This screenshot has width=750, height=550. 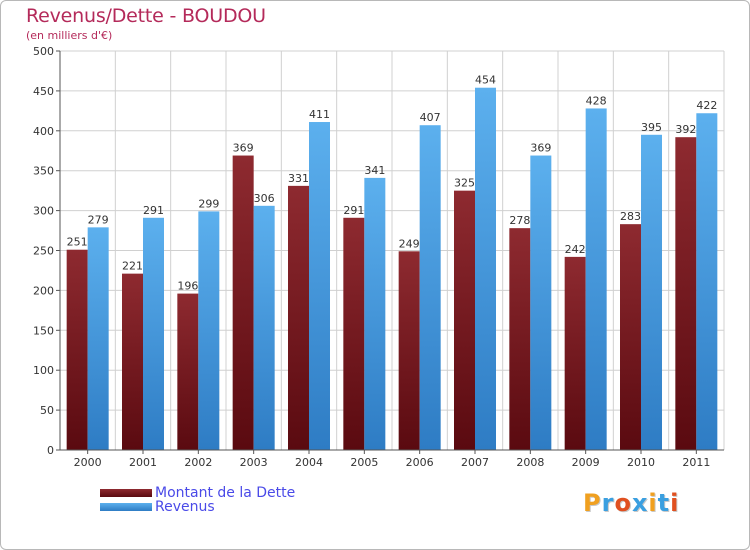 What do you see at coordinates (540, 148) in the screenshot?
I see `data-label-revenus: 369` at bounding box center [540, 148].